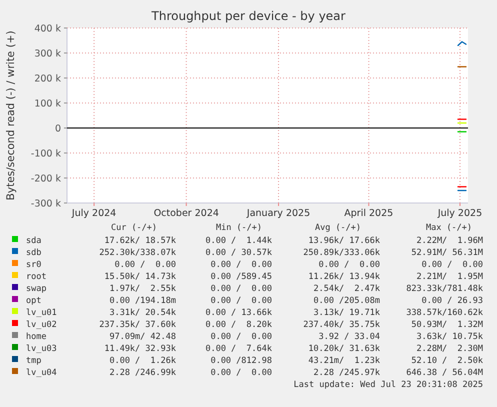 The width and height of the screenshot is (497, 407). Describe the element at coordinates (346, 289) in the screenshot. I see `text: 2.54k/ 2.47k` at that location.